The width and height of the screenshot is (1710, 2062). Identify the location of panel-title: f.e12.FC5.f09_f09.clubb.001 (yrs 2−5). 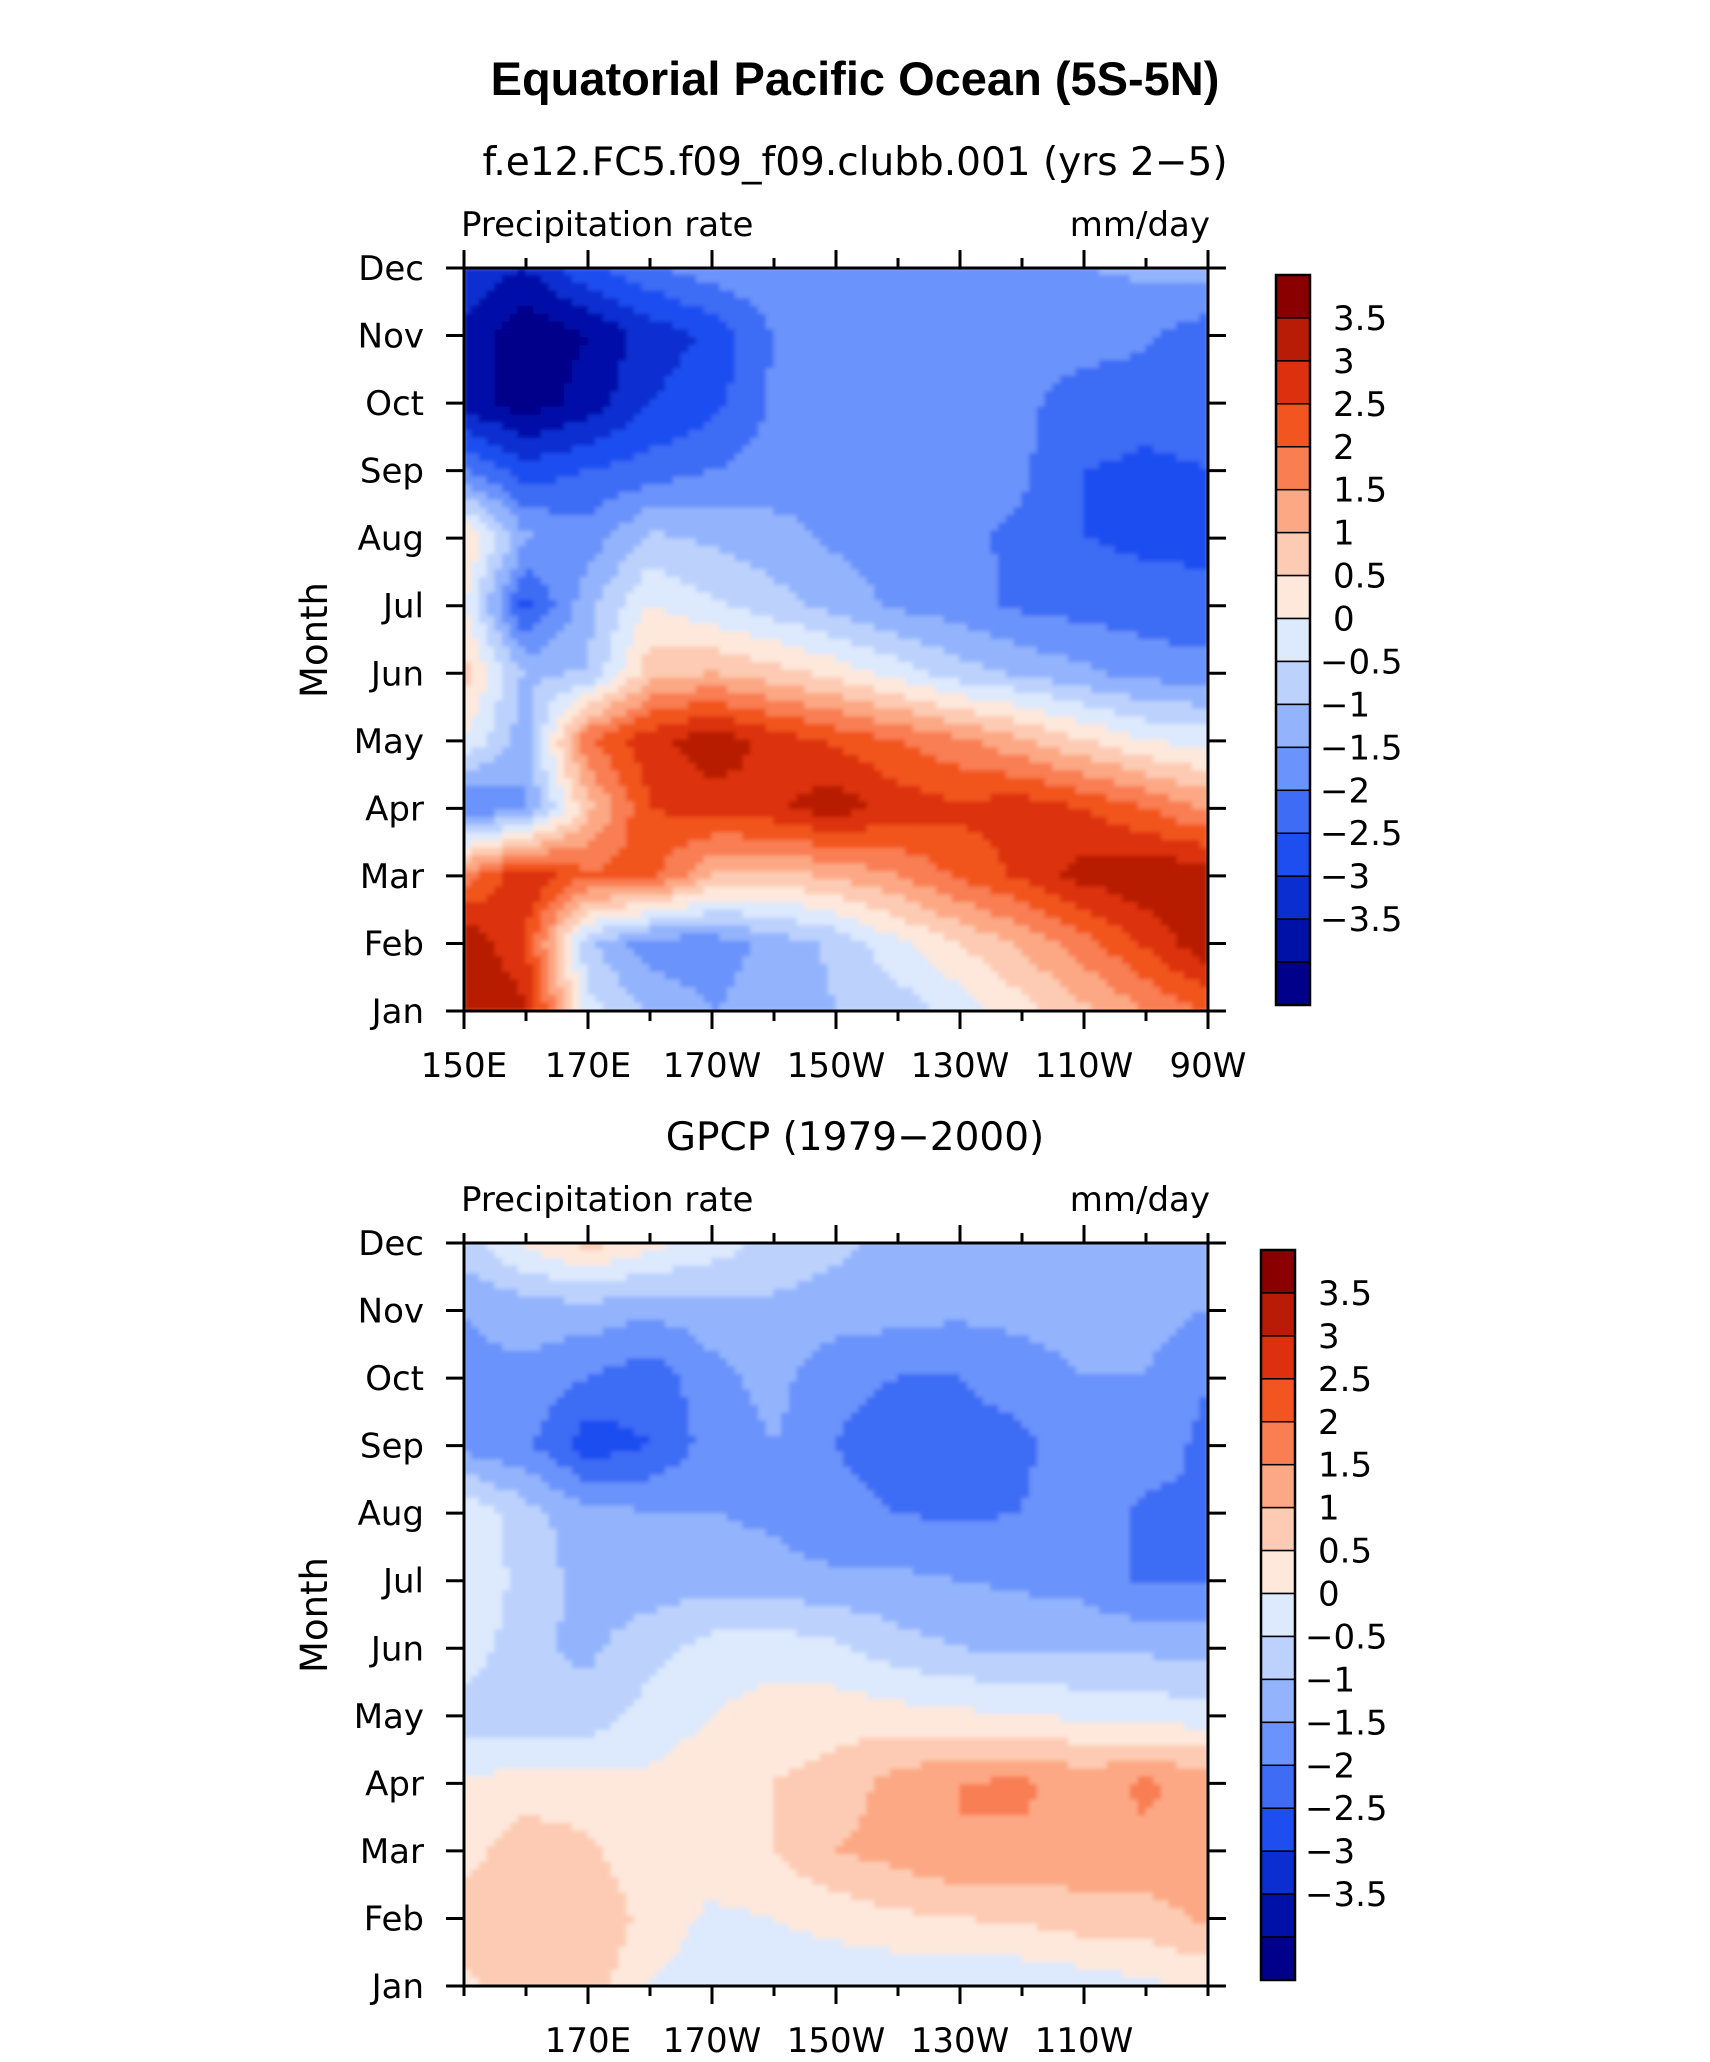
(854, 162).